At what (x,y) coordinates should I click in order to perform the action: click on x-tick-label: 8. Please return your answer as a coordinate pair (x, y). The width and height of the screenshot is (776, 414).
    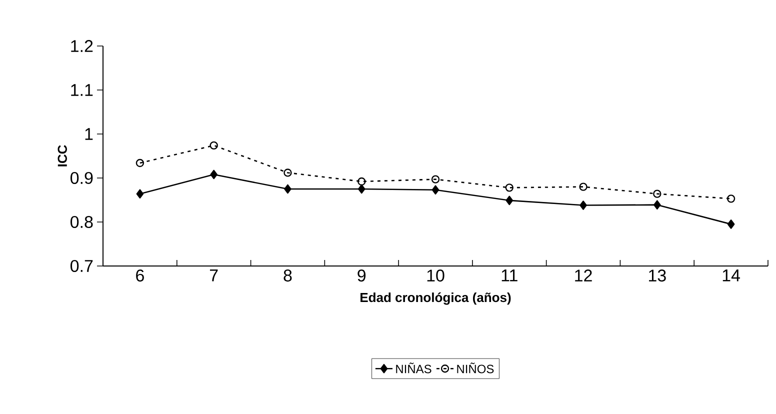
    Looking at the image, I should click on (288, 276).